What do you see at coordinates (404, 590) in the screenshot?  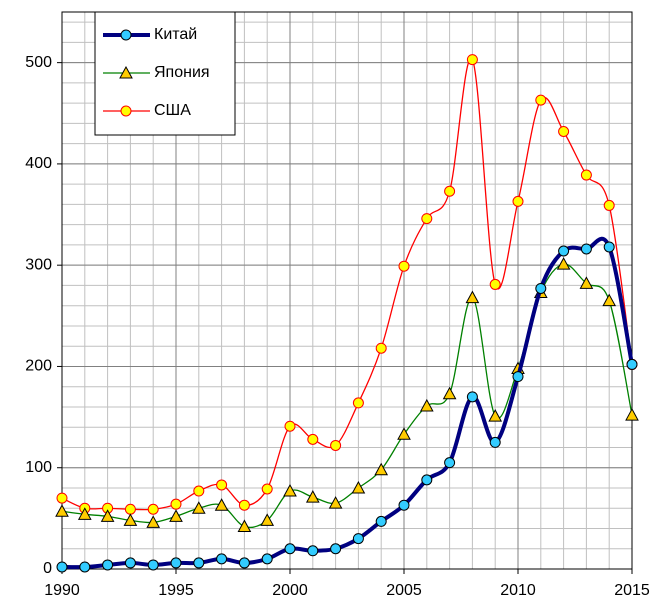 I see `x-tick-label: 2005` at bounding box center [404, 590].